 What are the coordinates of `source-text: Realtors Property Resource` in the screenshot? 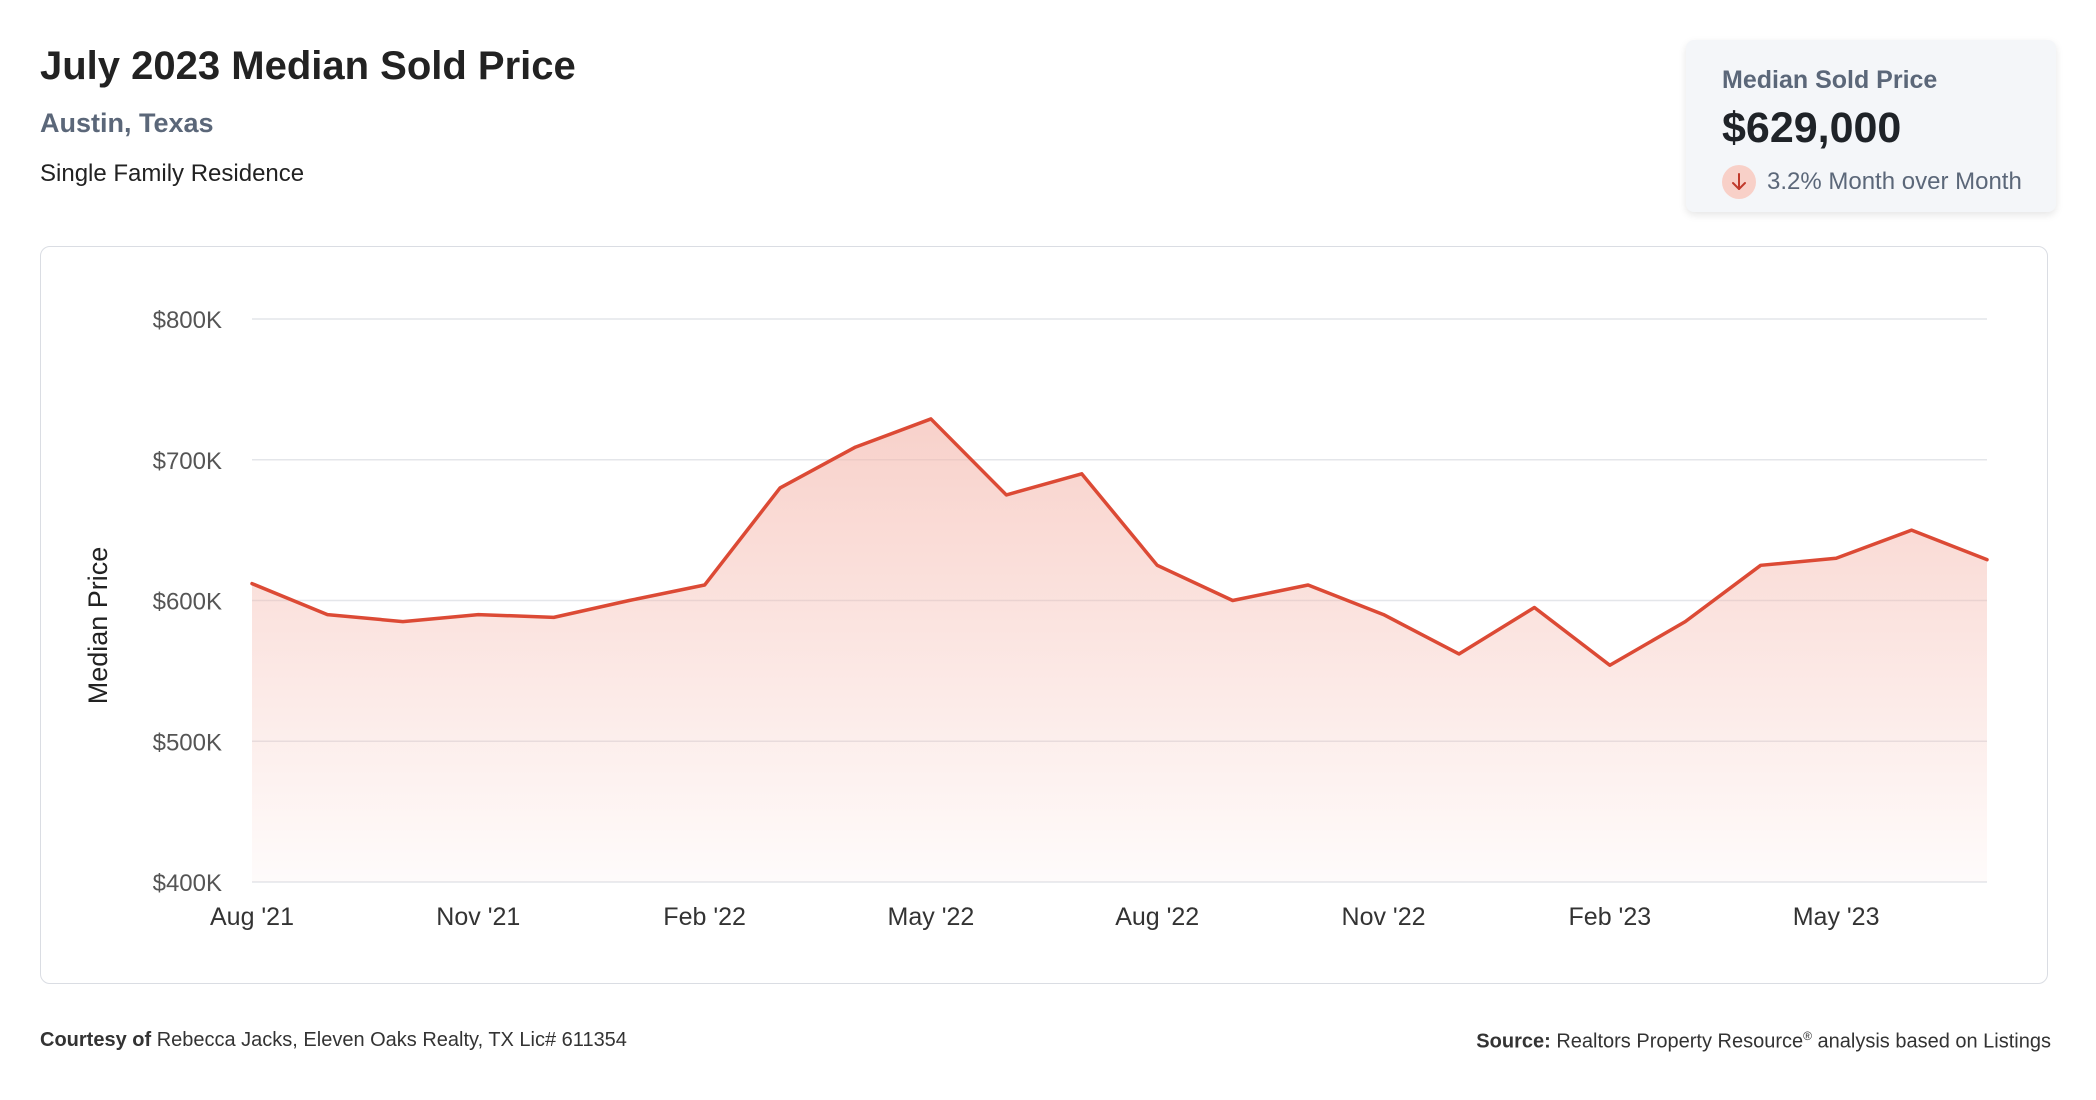 It's located at (1680, 1041).